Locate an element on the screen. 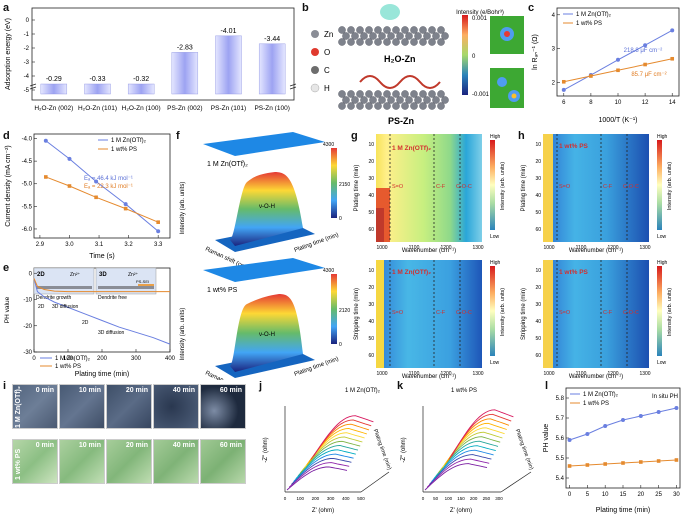  panel-label-c: c is located at coordinates (531, 8).